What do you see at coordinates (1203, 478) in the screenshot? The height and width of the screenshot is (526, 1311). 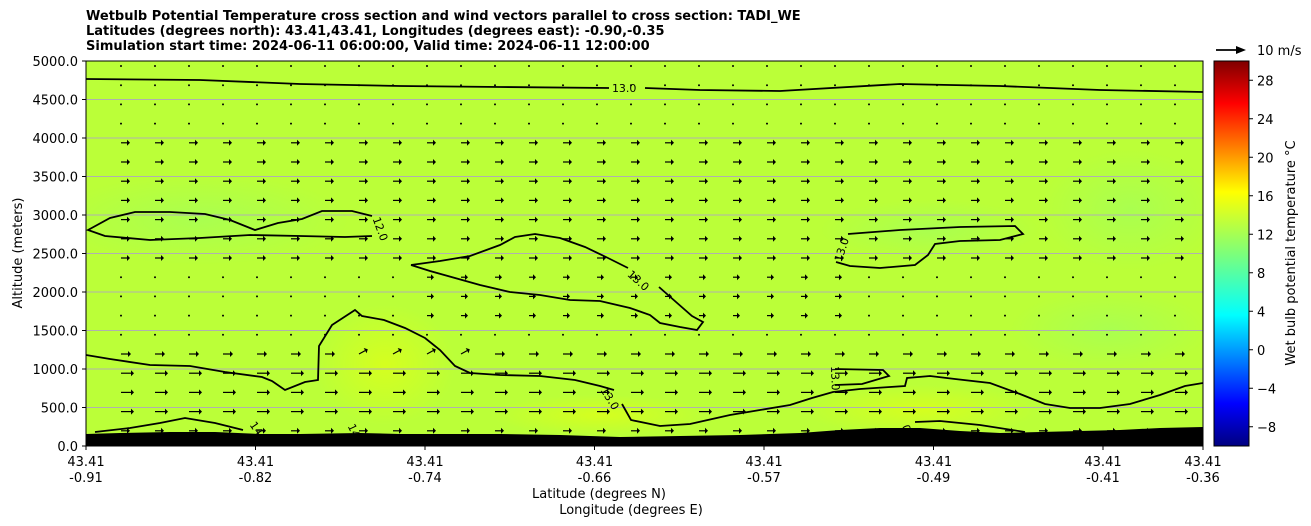 I see `x-tick-label-lon: -0.36` at bounding box center [1203, 478].